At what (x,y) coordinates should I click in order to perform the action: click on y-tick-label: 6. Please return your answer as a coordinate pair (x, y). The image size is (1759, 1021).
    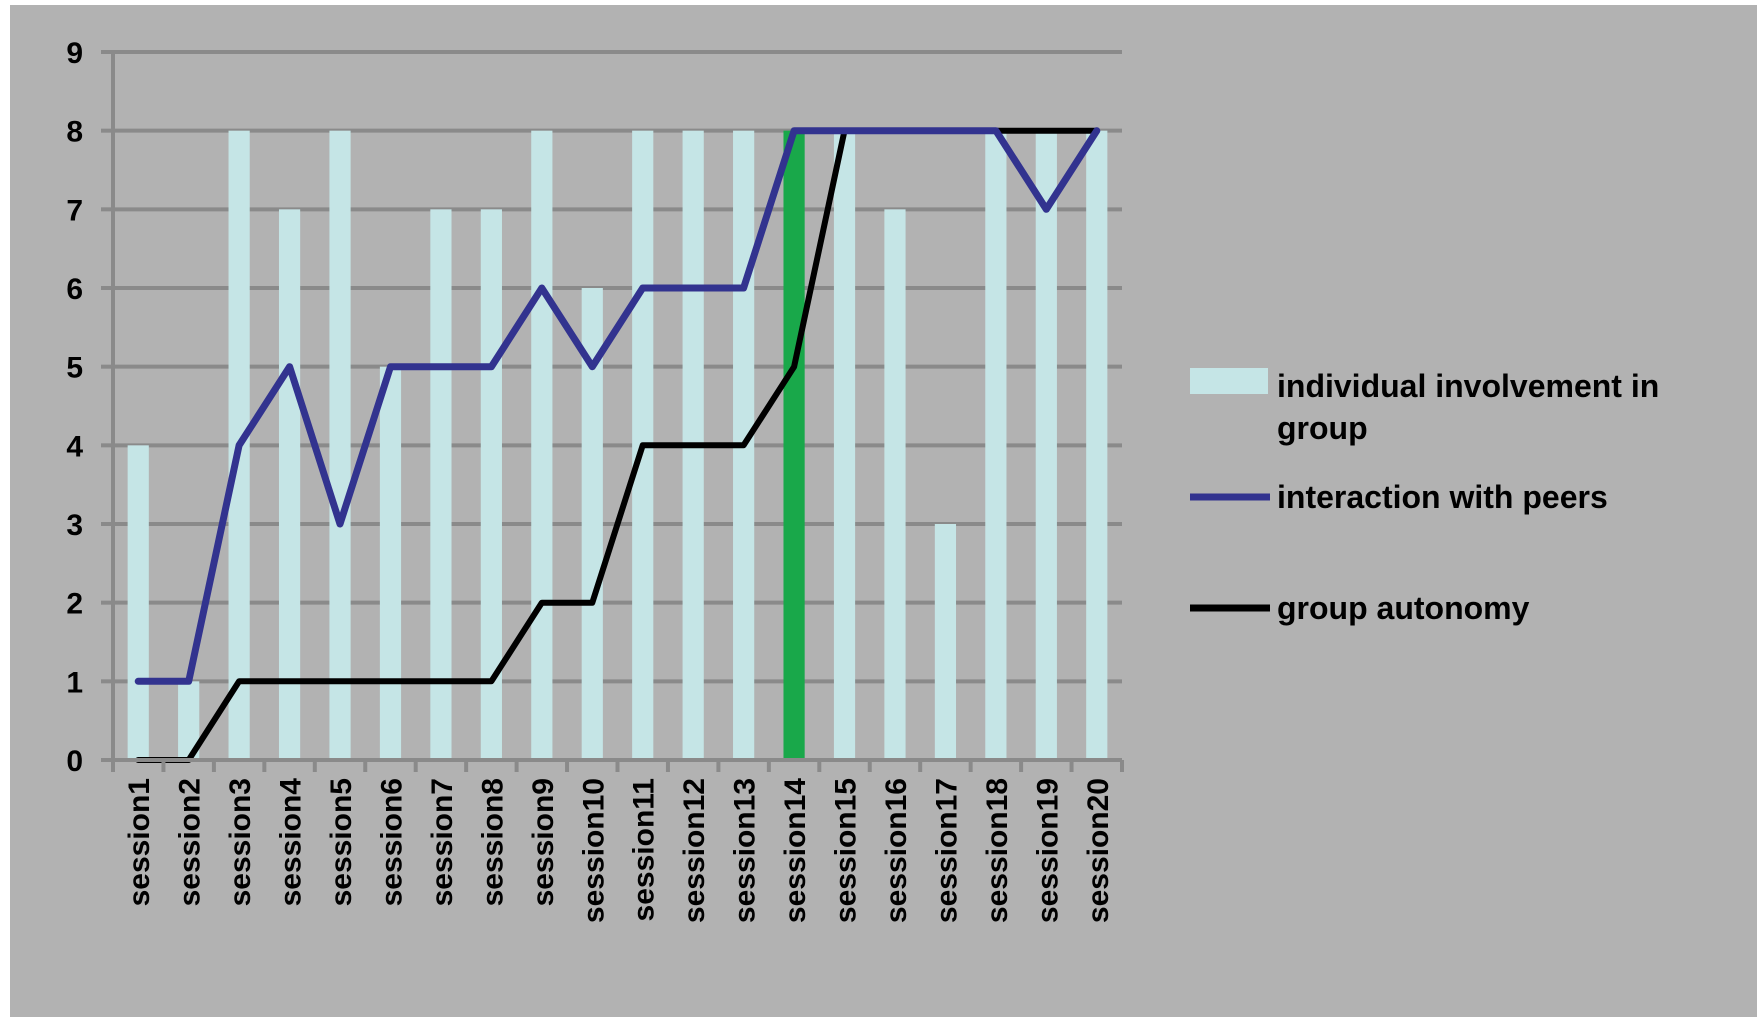
    Looking at the image, I should click on (74, 289).